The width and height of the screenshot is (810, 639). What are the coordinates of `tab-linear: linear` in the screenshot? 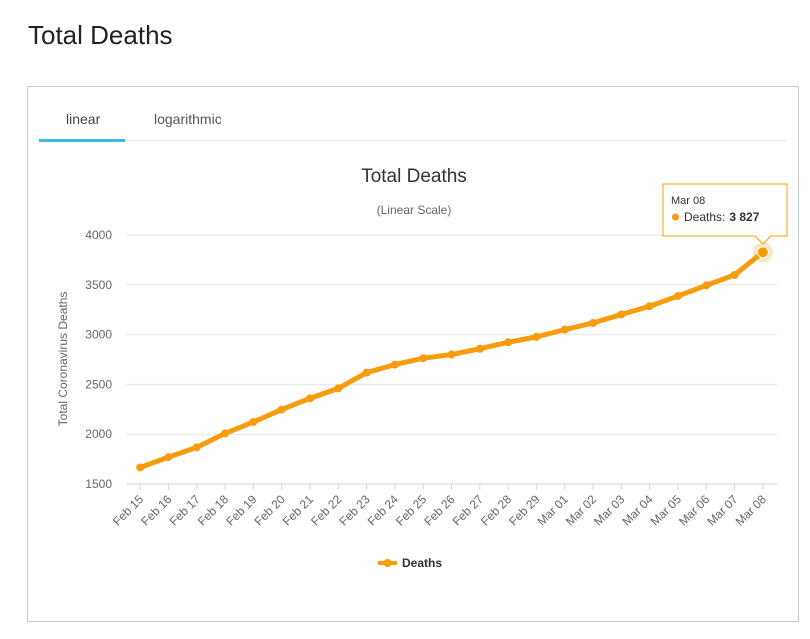 It's located at (83, 119).